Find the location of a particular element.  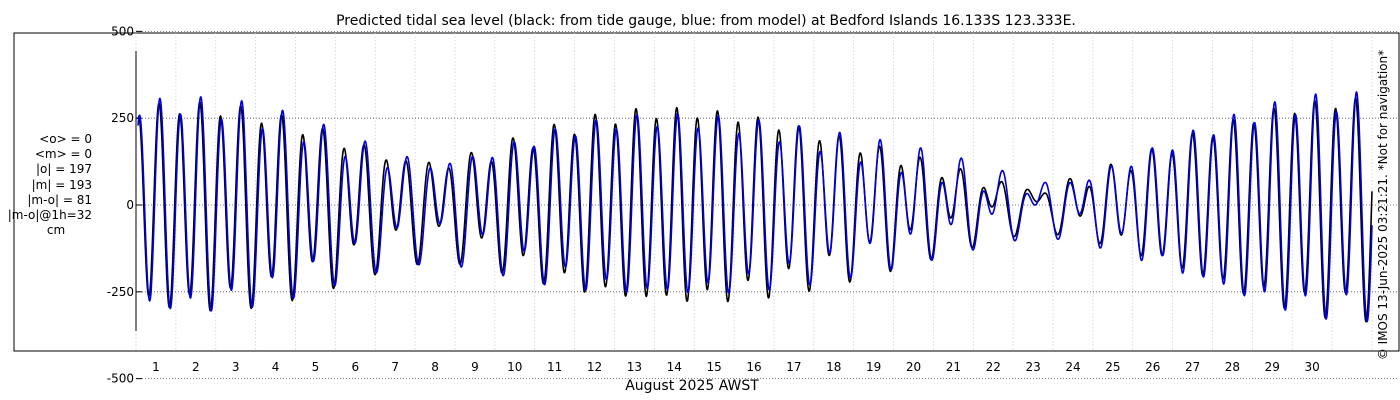

x-tick-label: 18 is located at coordinates (833, 367).